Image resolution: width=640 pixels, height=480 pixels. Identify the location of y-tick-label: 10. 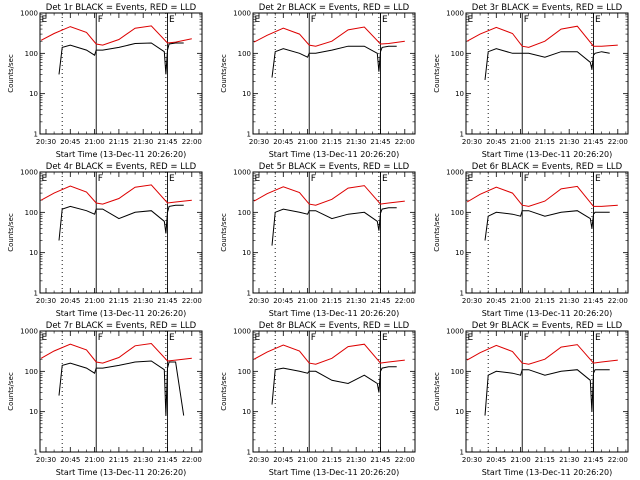
(246, 94).